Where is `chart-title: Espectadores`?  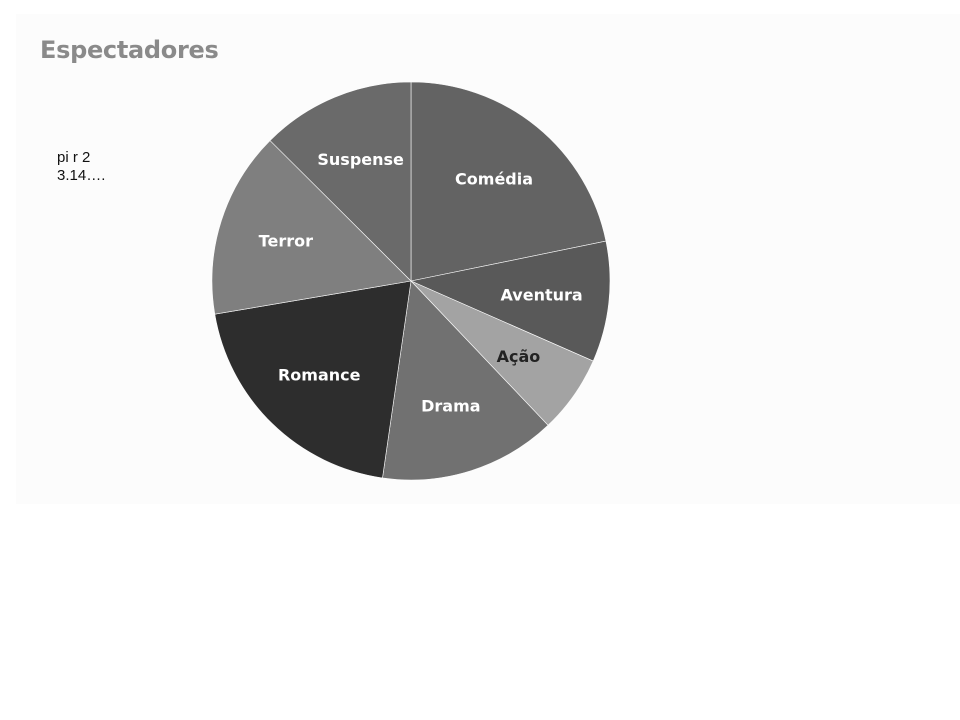 chart-title: Espectadores is located at coordinates (129, 50).